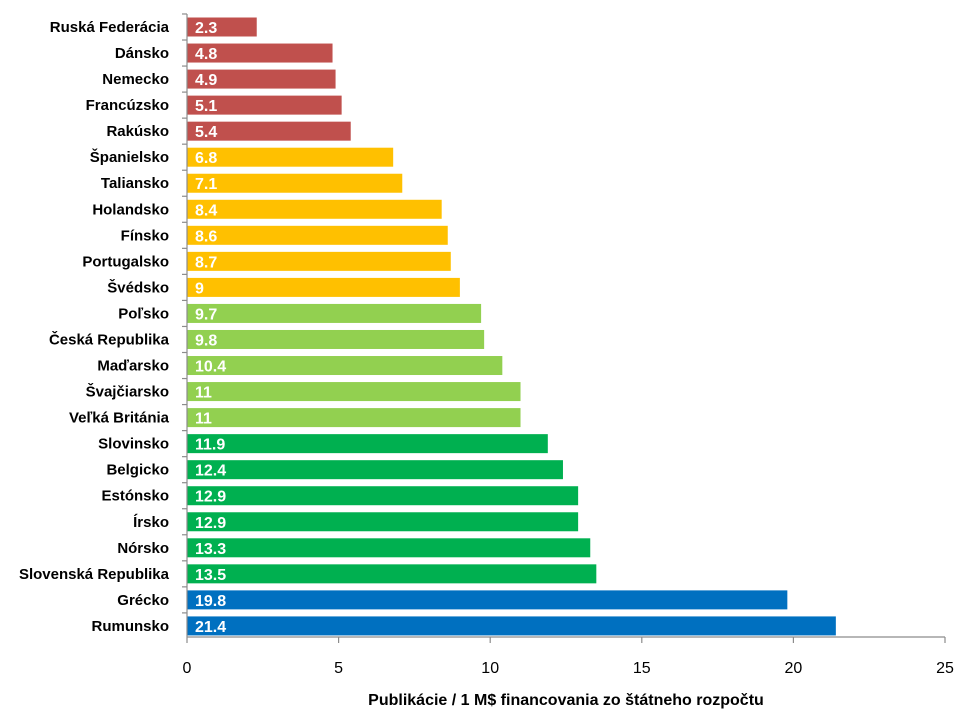 This screenshot has width=969, height=727. Describe the element at coordinates (206, 54) in the screenshot. I see `value-label: 4.8` at that location.